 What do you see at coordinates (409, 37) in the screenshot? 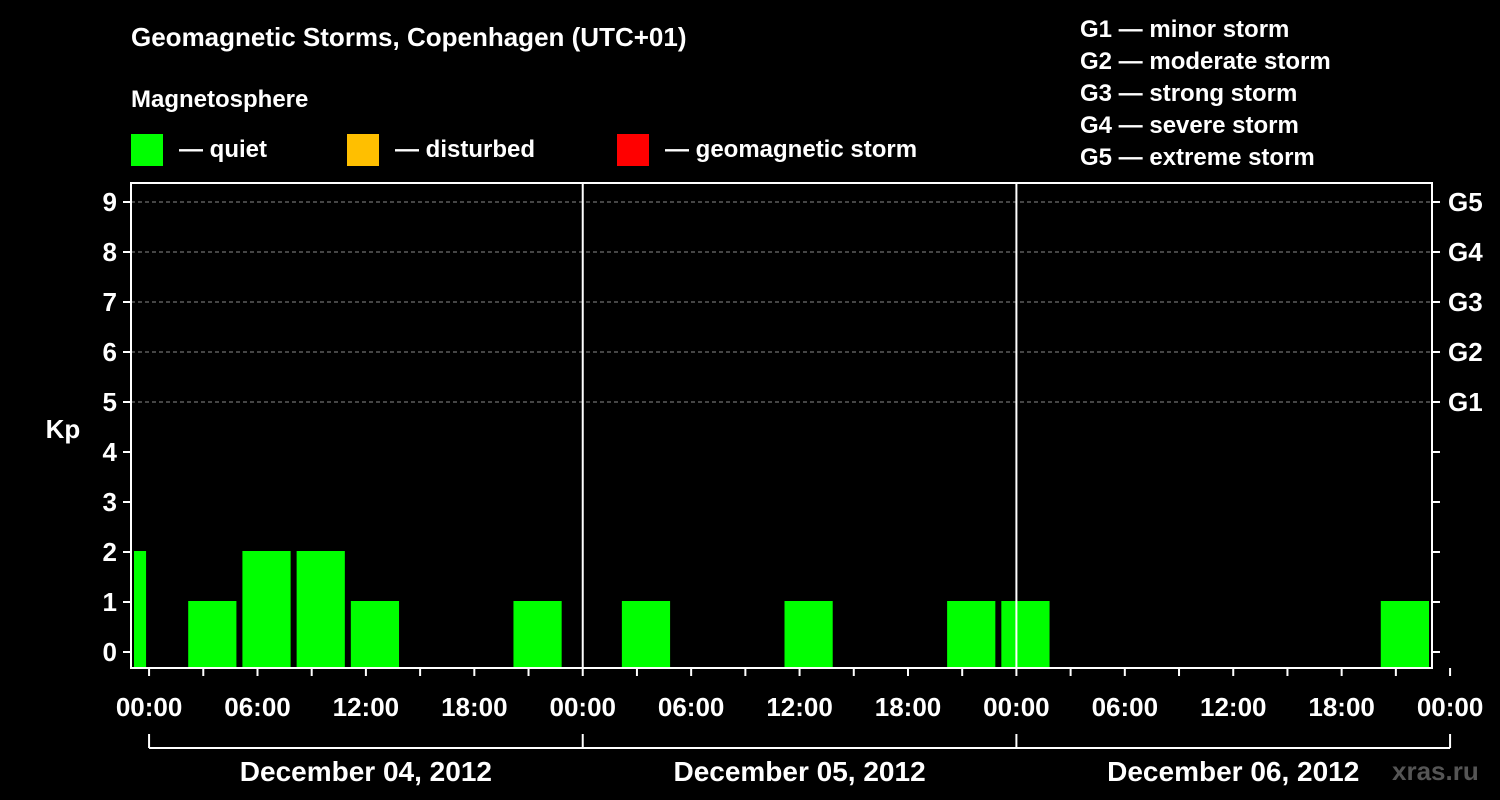
I see `chart-title: Geomagnetic Storms, Copenhagen (UTC+01)` at bounding box center [409, 37].